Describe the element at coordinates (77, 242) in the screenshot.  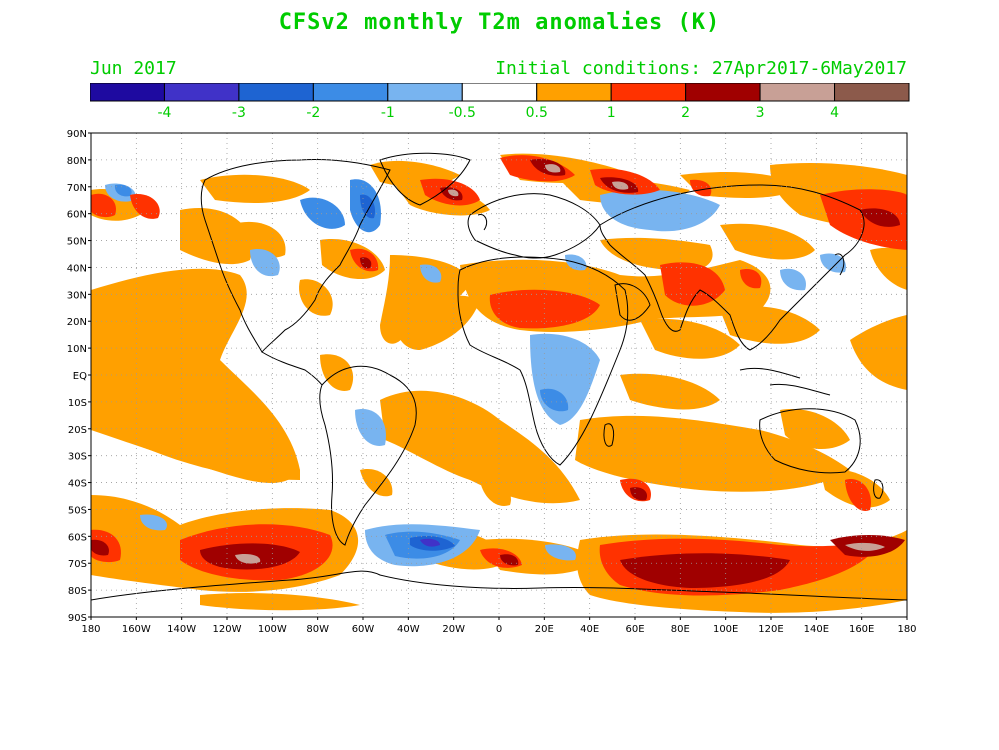
I see `latitude-label: 50N` at that location.